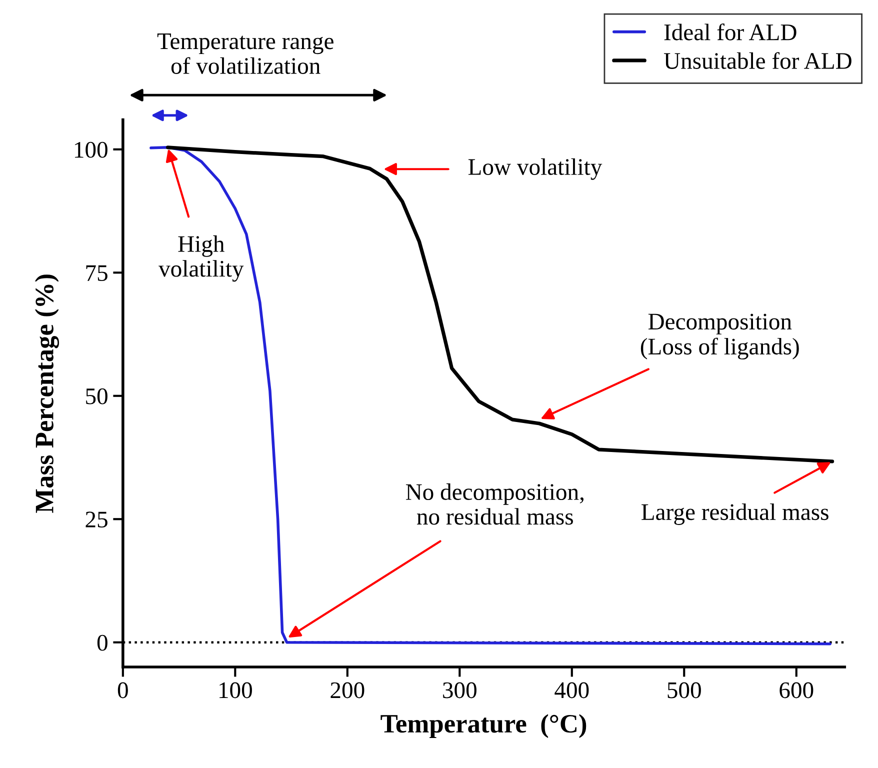 This screenshot has height=768, width=878. Describe the element at coordinates (102, 642) in the screenshot. I see `y-tick-label: 0` at that location.